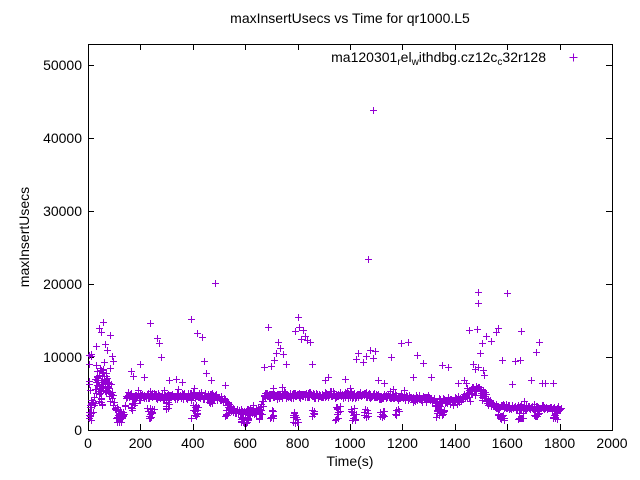 This screenshot has width=640, height=480. I want to click on y-tick-label: 50000, so click(62, 65).